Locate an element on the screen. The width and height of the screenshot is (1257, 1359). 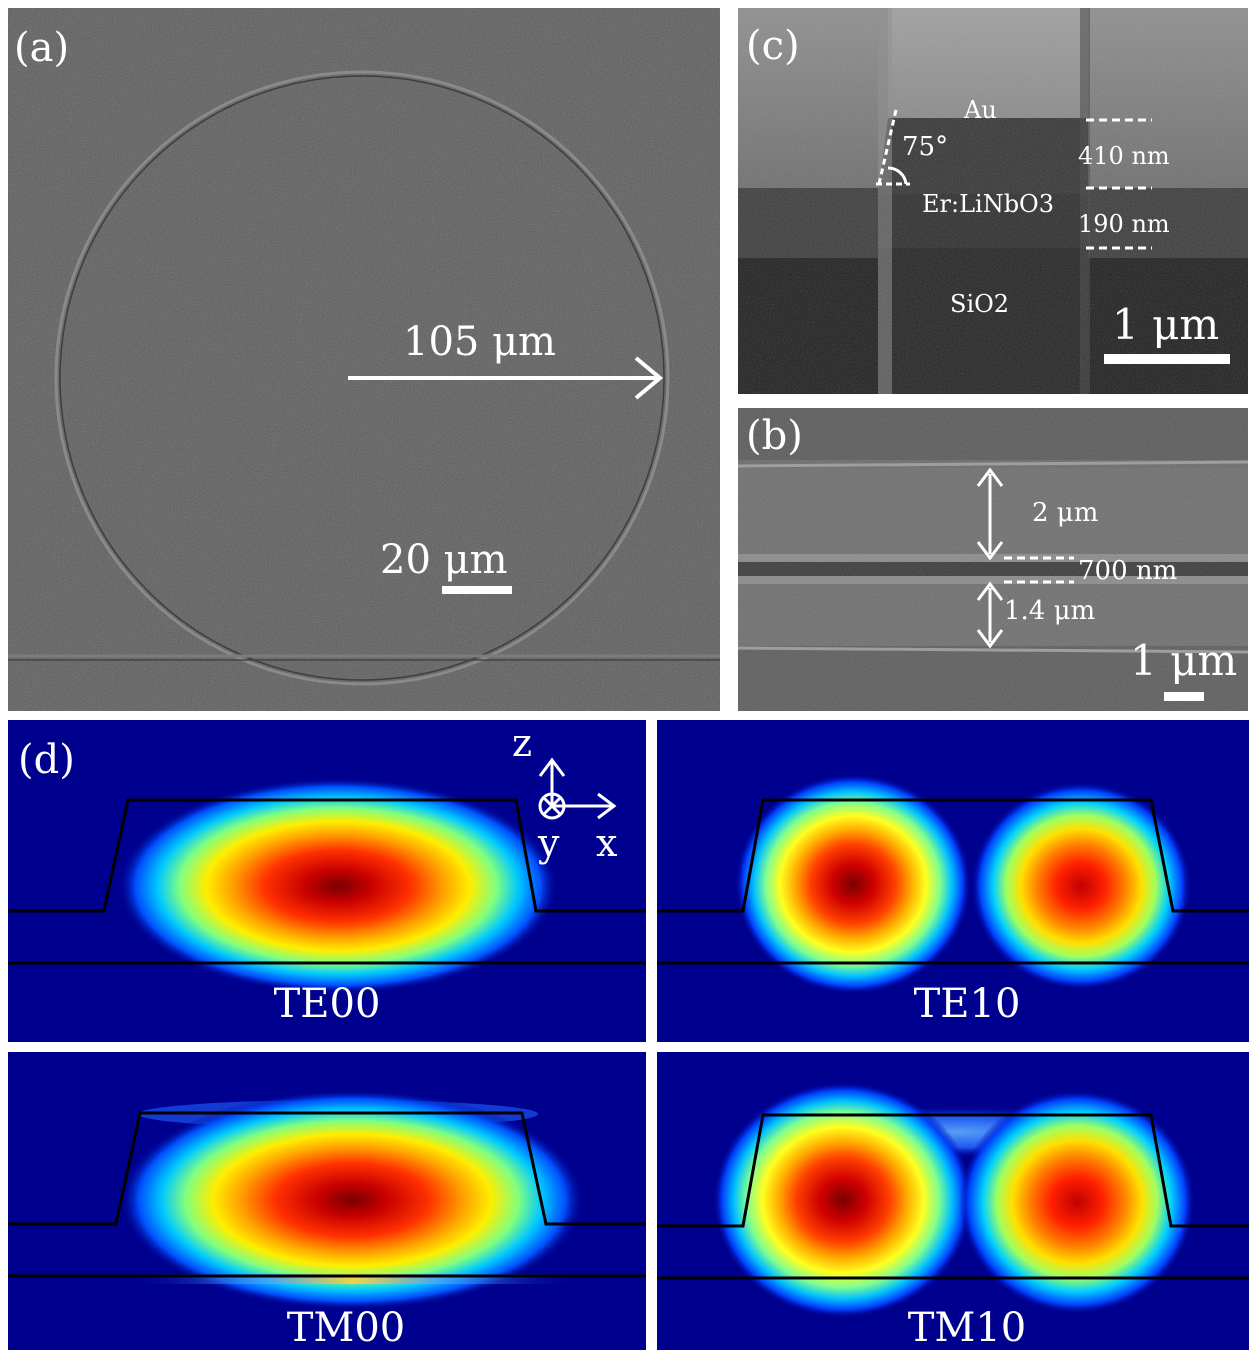
te00-mode-field is located at coordinates (338, 886).